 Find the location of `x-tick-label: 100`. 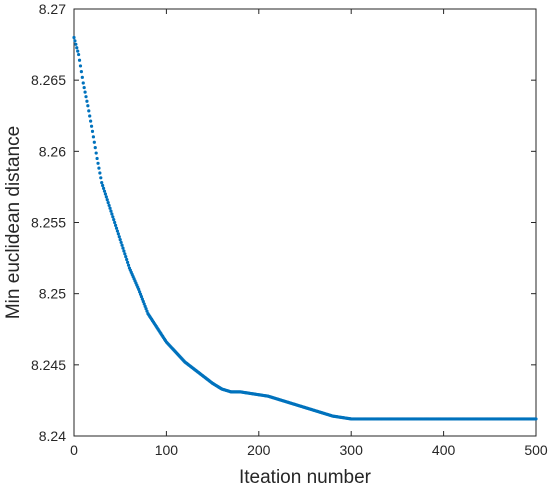

x-tick-label: 100 is located at coordinates (167, 450).